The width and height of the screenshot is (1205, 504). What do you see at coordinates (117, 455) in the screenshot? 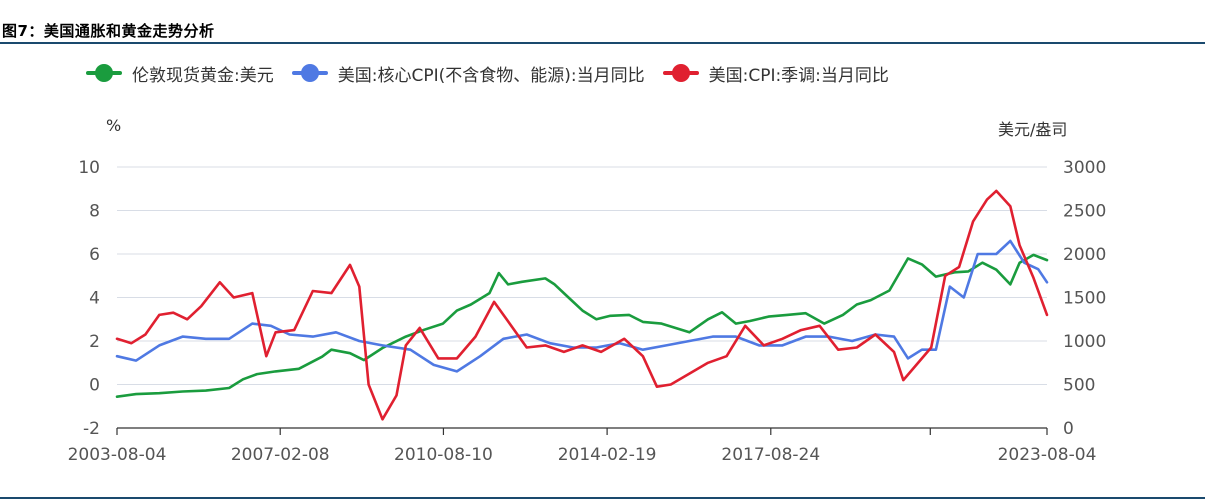
I see `x-tick-label: 2003-08-04` at bounding box center [117, 455].